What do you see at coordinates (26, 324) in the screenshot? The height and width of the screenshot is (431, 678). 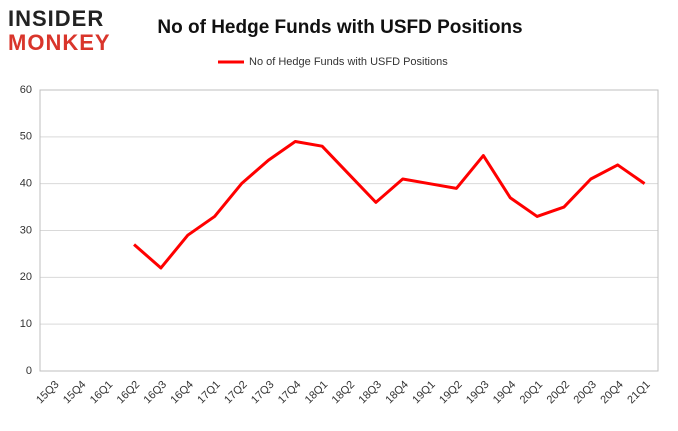 I see `y-tick-label: 10` at bounding box center [26, 324].